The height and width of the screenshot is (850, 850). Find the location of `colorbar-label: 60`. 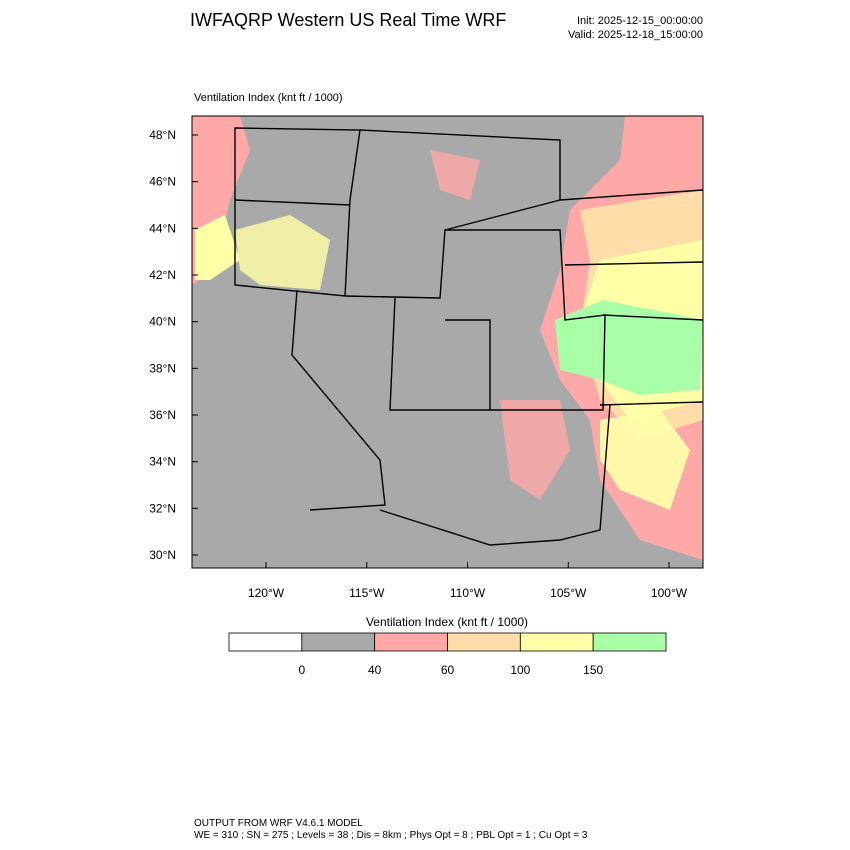

colorbar-label: 60 is located at coordinates (448, 670).